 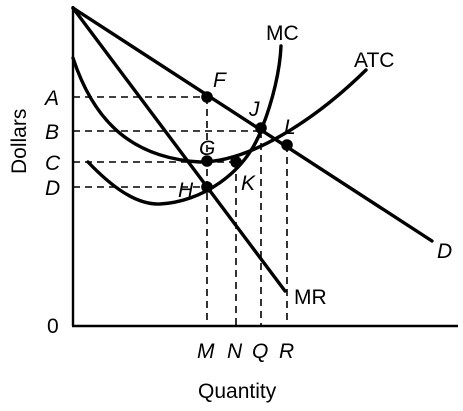 What do you see at coordinates (444, 251) in the screenshot?
I see `label-demand-curve: D` at bounding box center [444, 251].